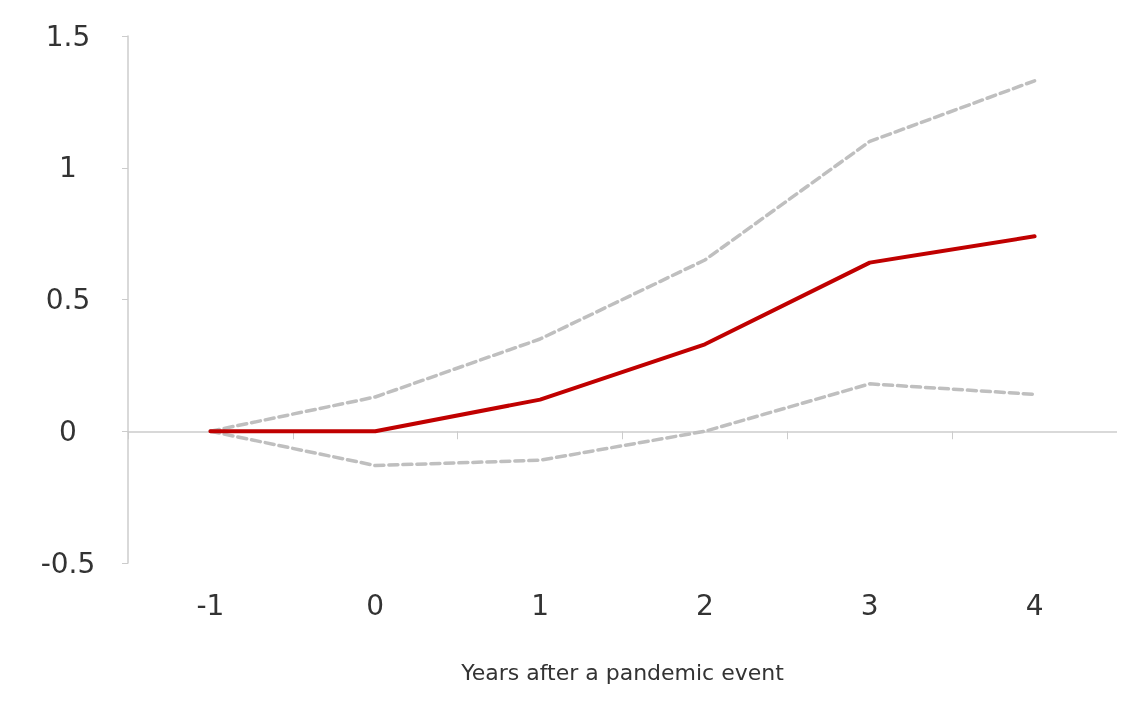 The height and width of the screenshot is (716, 1125). What do you see at coordinates (540, 605) in the screenshot?
I see `x-tick-label: 1` at bounding box center [540, 605].